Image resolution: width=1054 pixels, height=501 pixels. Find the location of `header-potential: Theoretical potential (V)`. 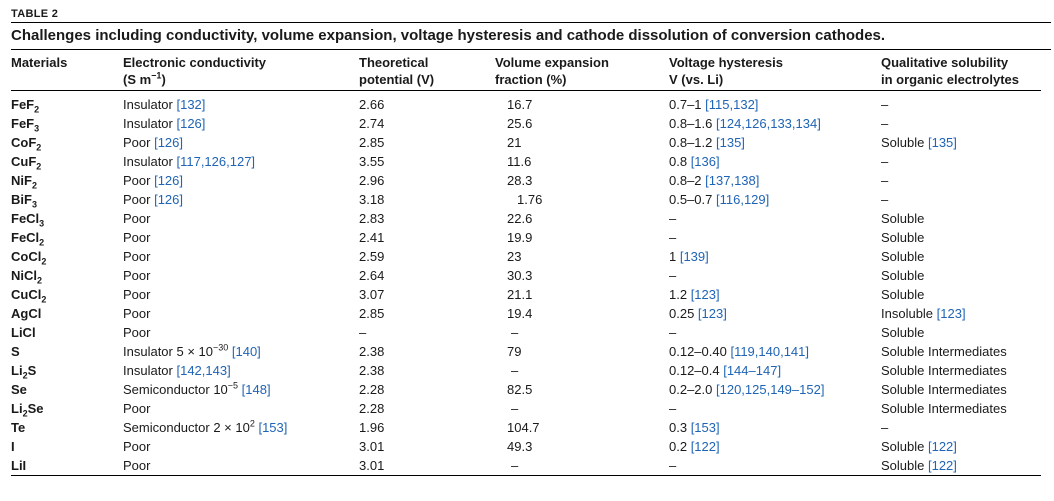

header-potential: Theoretical potential (V) is located at coordinates (397, 71).